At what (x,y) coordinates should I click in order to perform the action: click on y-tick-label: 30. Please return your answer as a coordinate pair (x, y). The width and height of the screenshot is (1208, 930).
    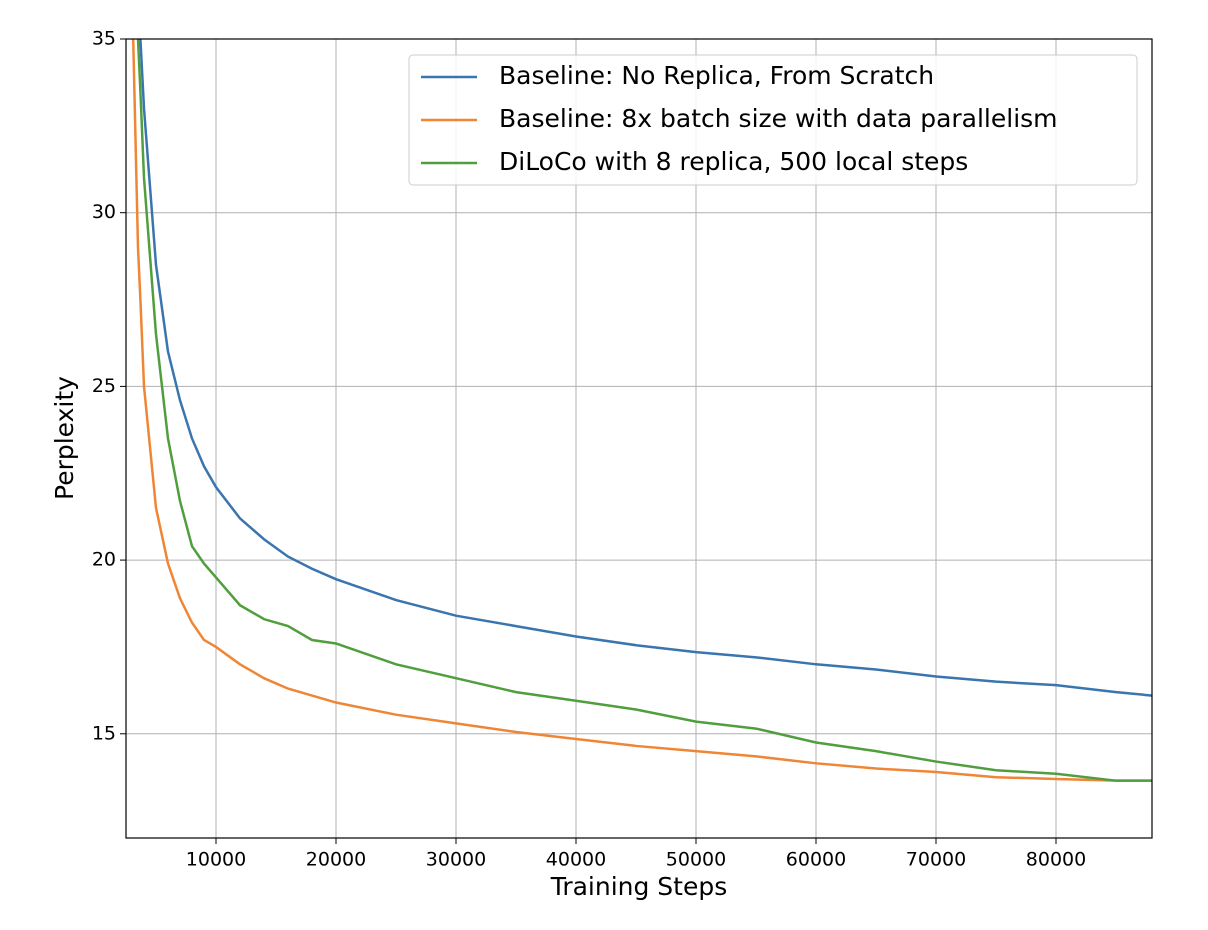
    Looking at the image, I should click on (104, 212).